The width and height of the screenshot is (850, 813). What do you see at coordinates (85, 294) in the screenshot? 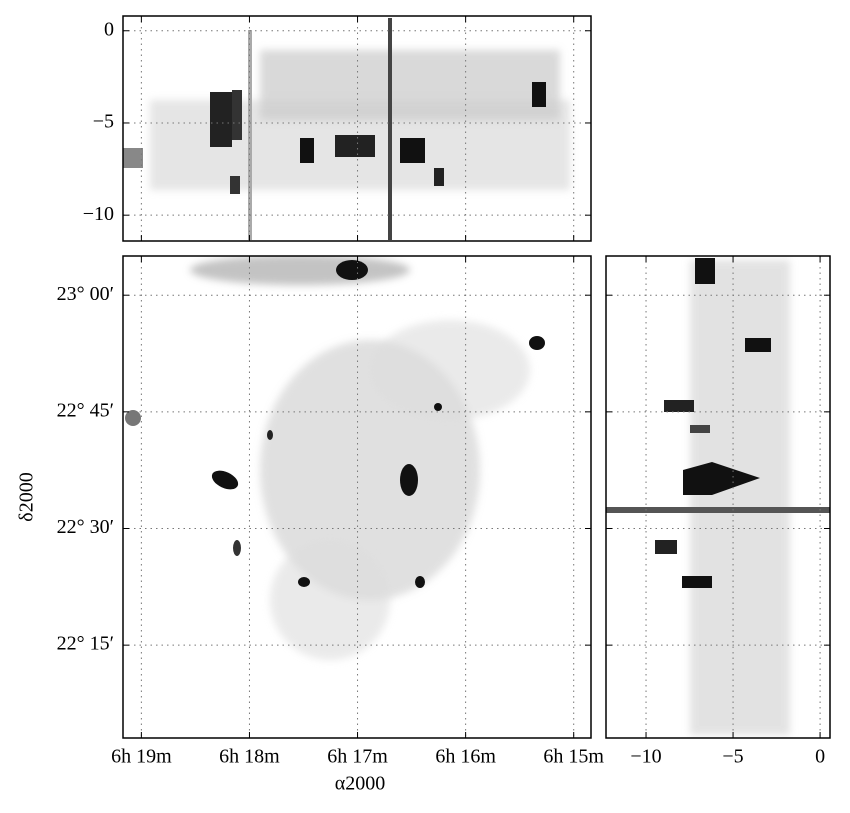
I see `y-tick-label: 23° 00′` at bounding box center [85, 294].